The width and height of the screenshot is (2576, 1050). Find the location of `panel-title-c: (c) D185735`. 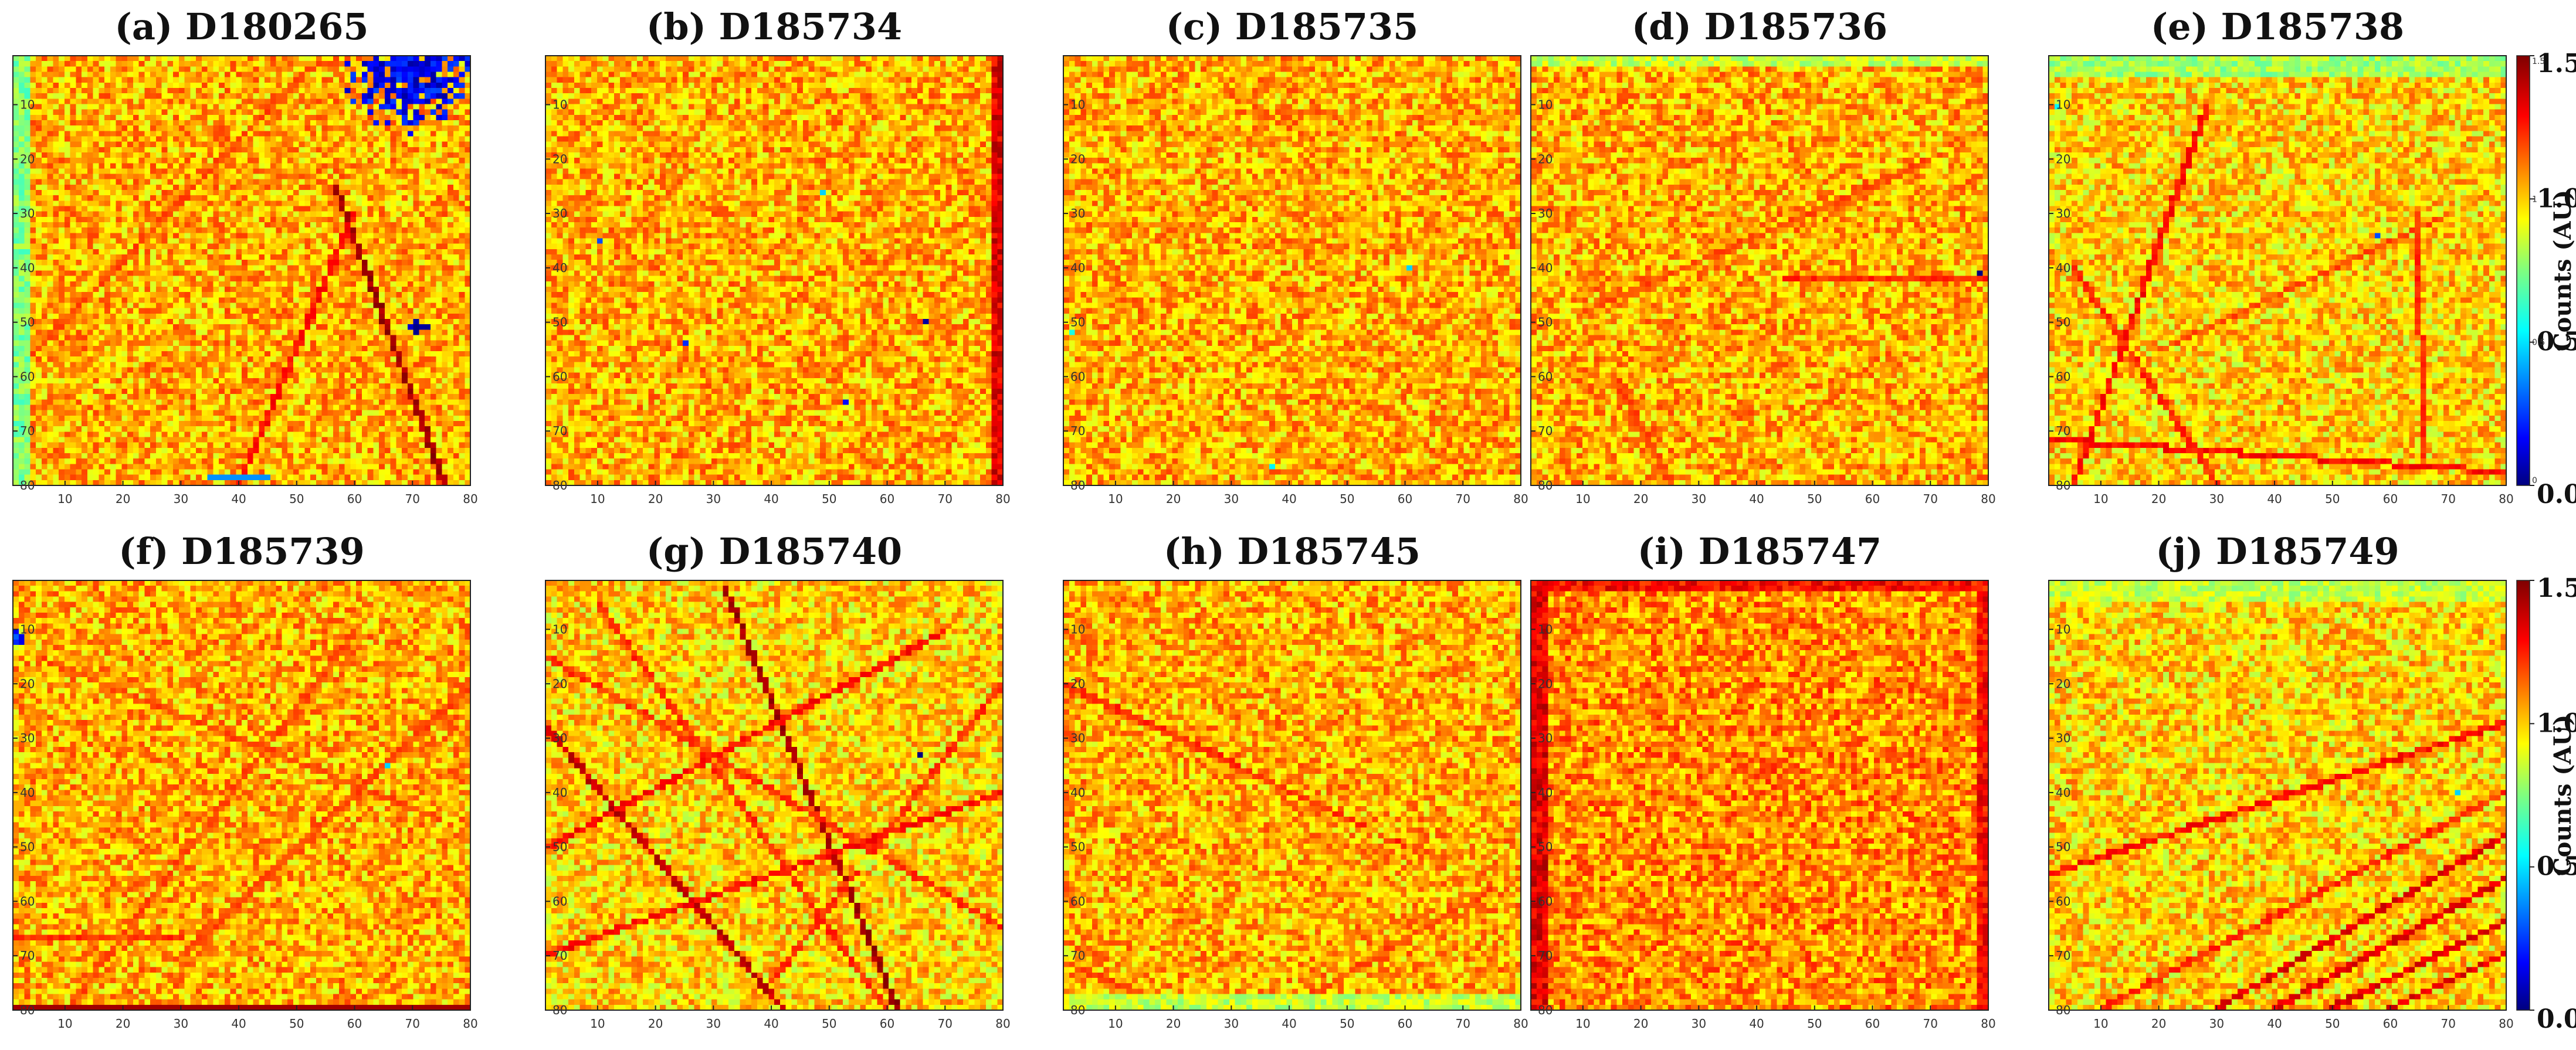

panel-title-c: (c) D185735 is located at coordinates (1292, 26).